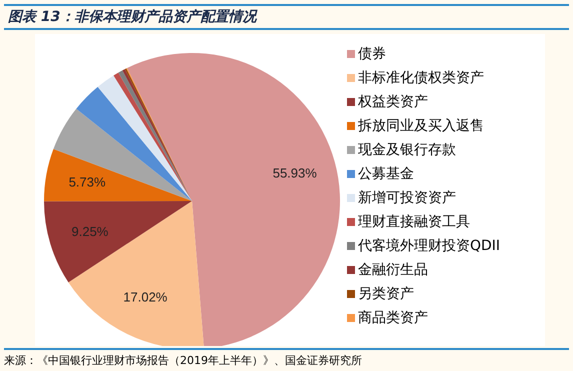 Image resolution: width=573 pixels, height=371 pixels. I want to click on legend-label: 另类资产, so click(386, 294).